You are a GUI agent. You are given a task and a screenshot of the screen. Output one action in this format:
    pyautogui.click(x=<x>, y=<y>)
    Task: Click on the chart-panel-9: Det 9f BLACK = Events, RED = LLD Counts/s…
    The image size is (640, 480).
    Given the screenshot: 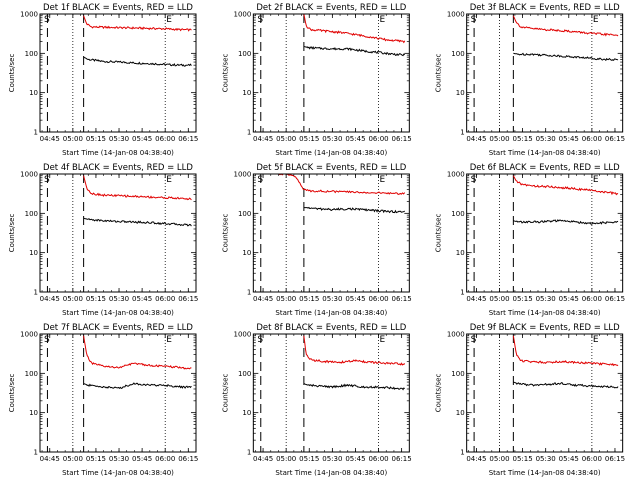 What is the action you would take?
    pyautogui.click(x=530, y=400)
    